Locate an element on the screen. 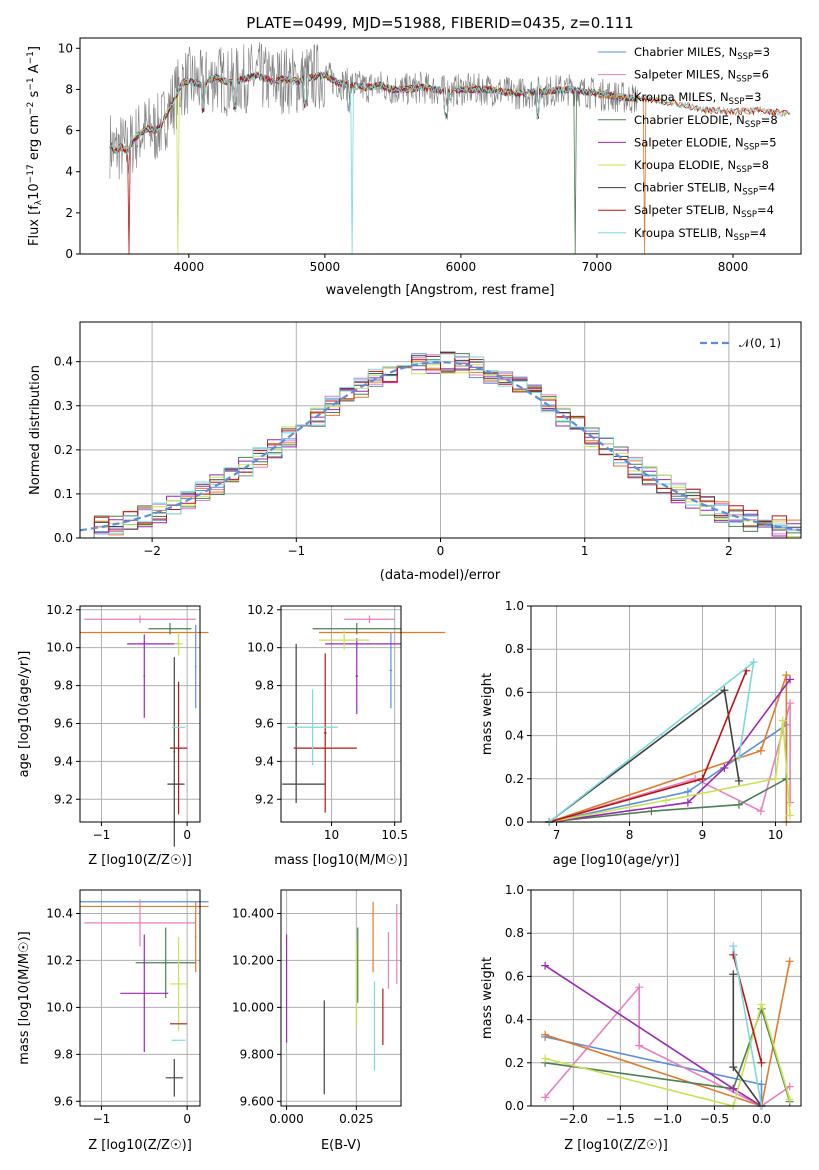 The height and width of the screenshot is (1170, 819). age-weight-ylabel: mass weight is located at coordinates (487, 714).